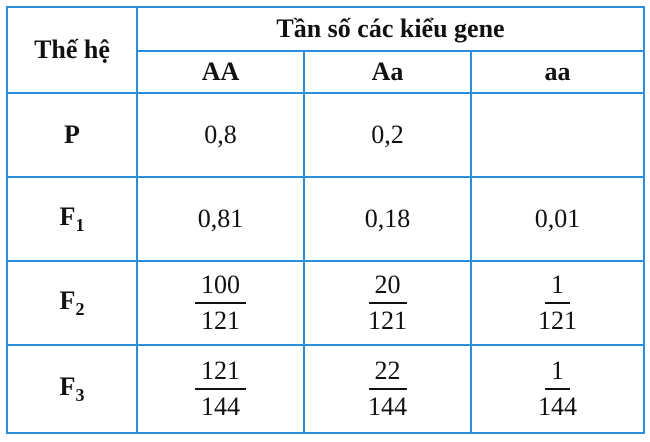  I want to click on numerator: 20, so click(387, 286).